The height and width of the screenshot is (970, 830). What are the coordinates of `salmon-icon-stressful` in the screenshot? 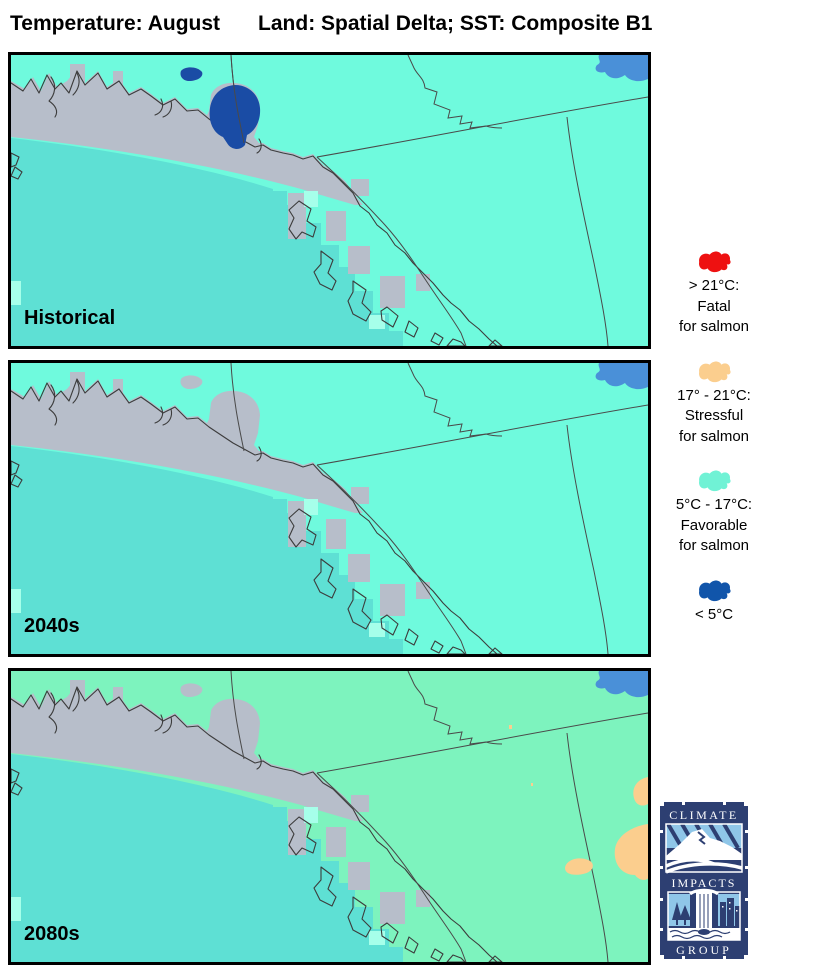 It's located at (715, 371).